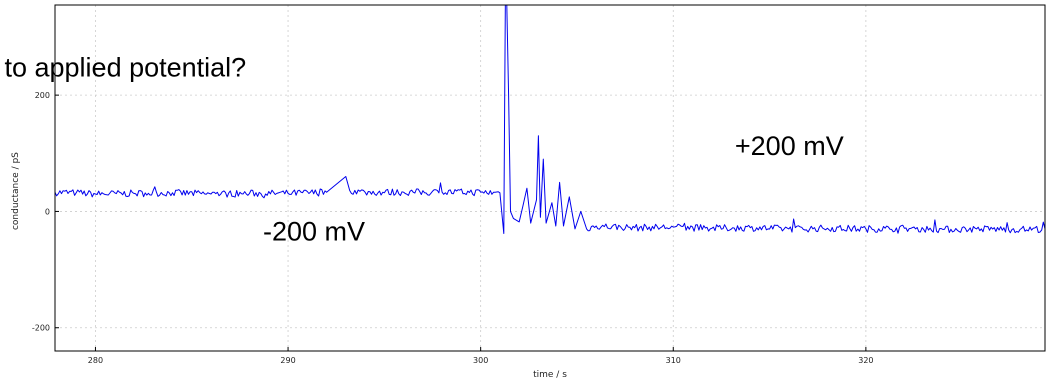 The image size is (1048, 385). What do you see at coordinates (673, 360) in the screenshot?
I see `x-tick-label: 310` at bounding box center [673, 360].